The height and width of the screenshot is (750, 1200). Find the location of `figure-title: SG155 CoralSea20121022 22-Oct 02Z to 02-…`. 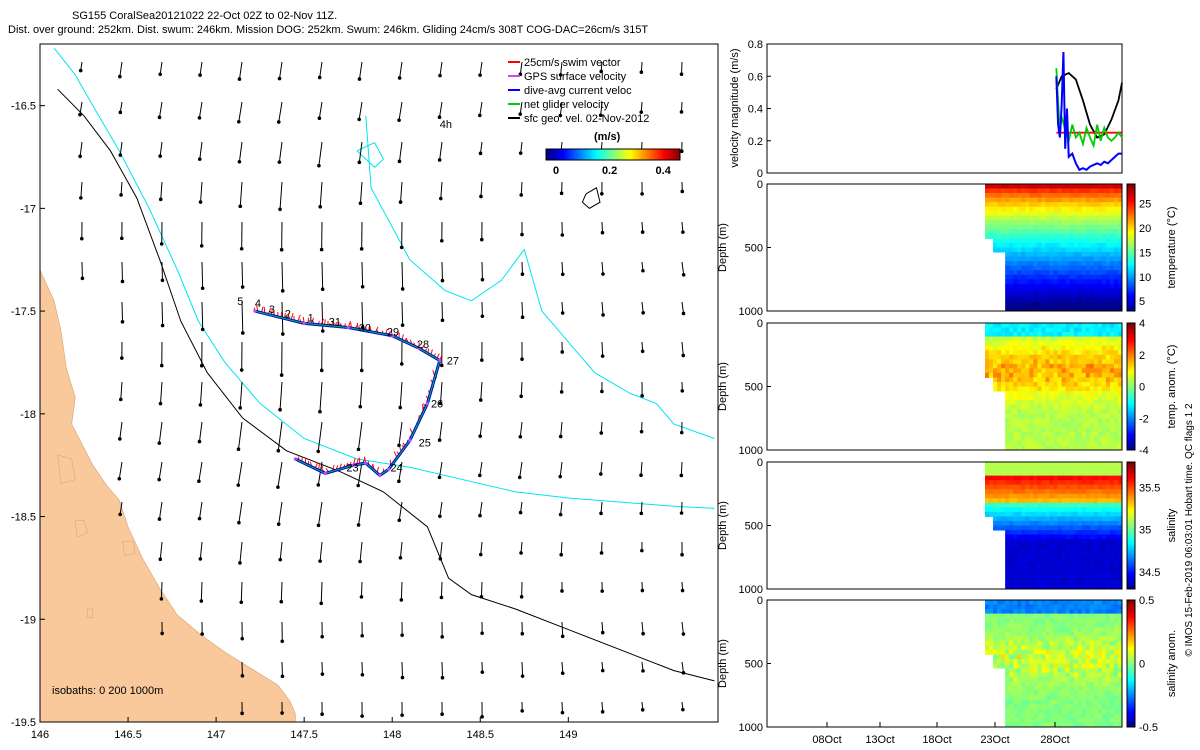

figure-title: SG155 CoralSea20121022 22-Oct 02Z to 02-… is located at coordinates (205, 16).